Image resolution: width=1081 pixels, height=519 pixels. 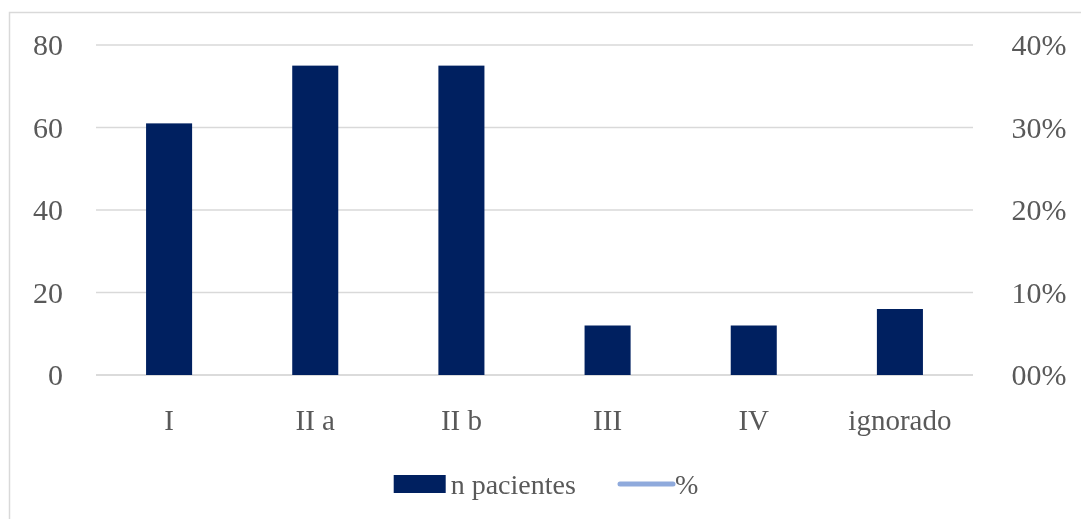 I want to click on y2-tick-label: 00%, so click(x=1039, y=374).